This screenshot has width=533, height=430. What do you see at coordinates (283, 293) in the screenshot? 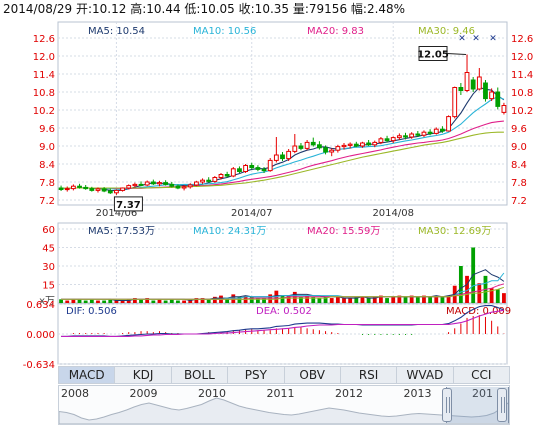
I see `volume-ma30-line` at bounding box center [283, 293].